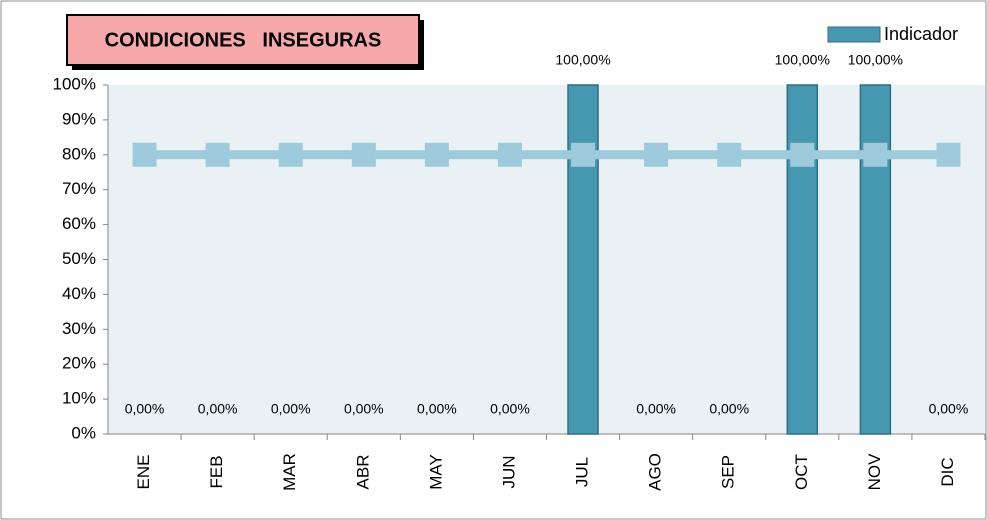  What do you see at coordinates (362, 472) in the screenshot?
I see `x-tick-label: ABR` at bounding box center [362, 472].